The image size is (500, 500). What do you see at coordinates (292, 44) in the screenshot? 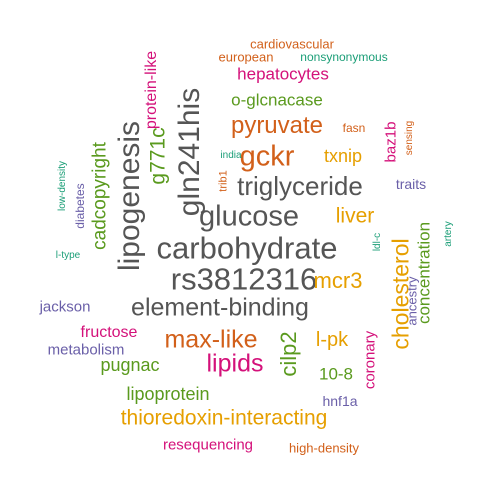
I see `cloud-word: cardiovascular` at bounding box center [292, 44].